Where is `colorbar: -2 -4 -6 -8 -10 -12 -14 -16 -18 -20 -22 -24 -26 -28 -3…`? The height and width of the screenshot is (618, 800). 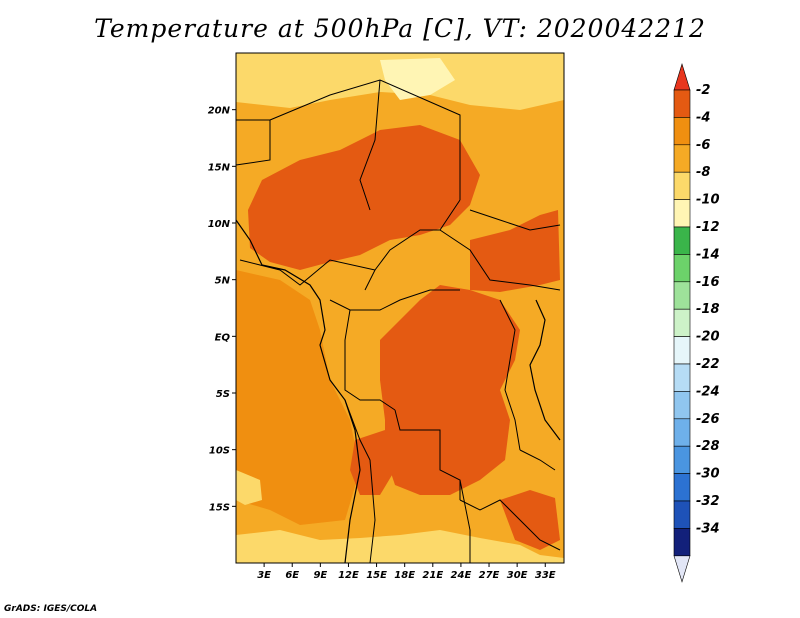 colorbar: -2 -4 -6 -8 -10 -12 -14 -16 -18 -20 -22 -24 -26 -28 -3… is located at coordinates (696, 322).